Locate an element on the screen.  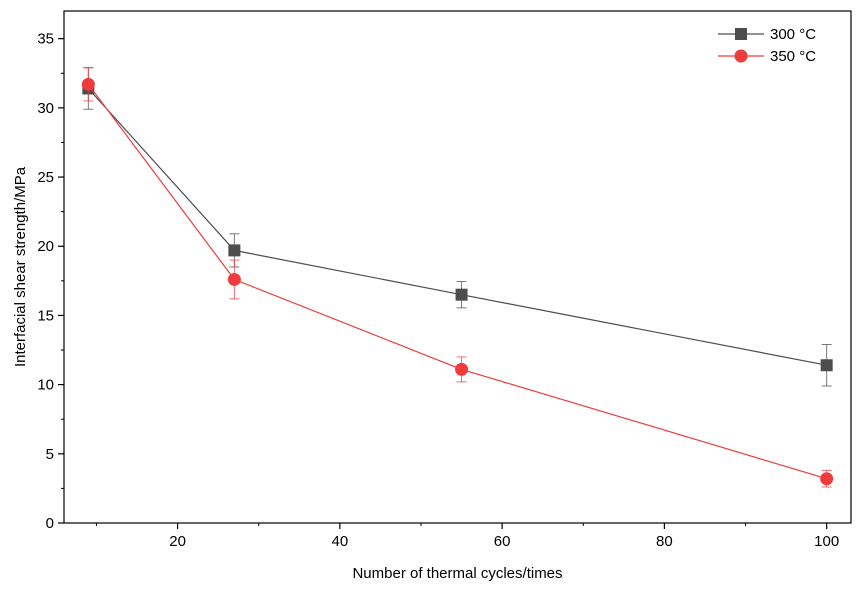
y-tick-label: 10 is located at coordinates (45, 385).